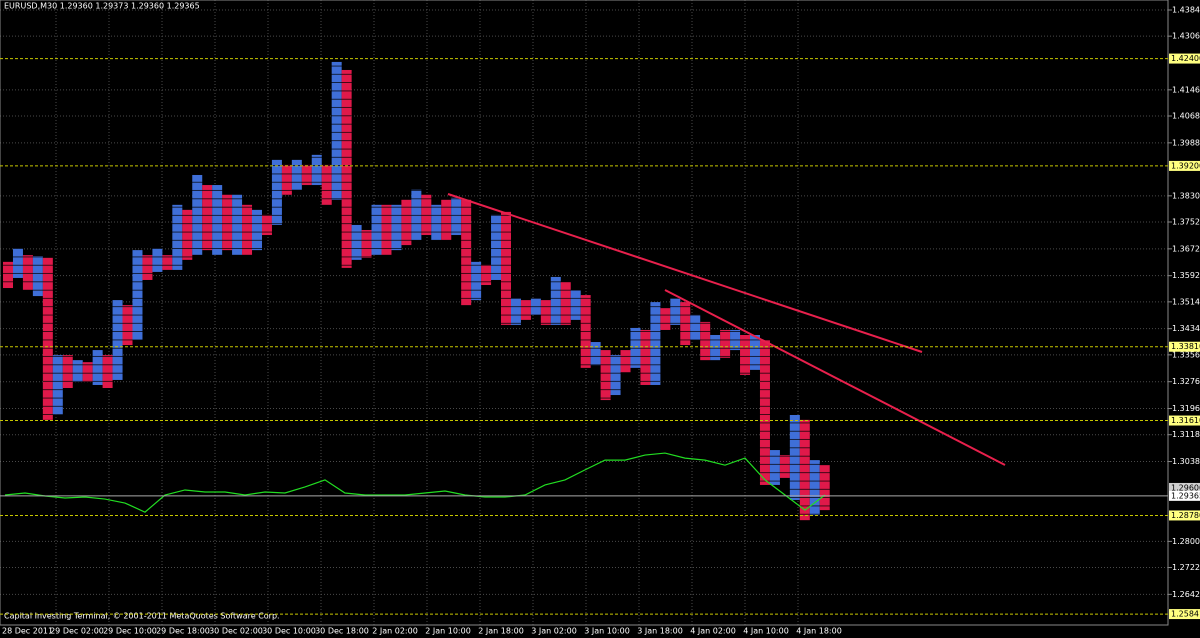 Image resolution: width=1200 pixels, height=638 pixels. What do you see at coordinates (1186, 541) in the screenshot?
I see `y-tick-label: 1.28008` at bounding box center [1186, 541].